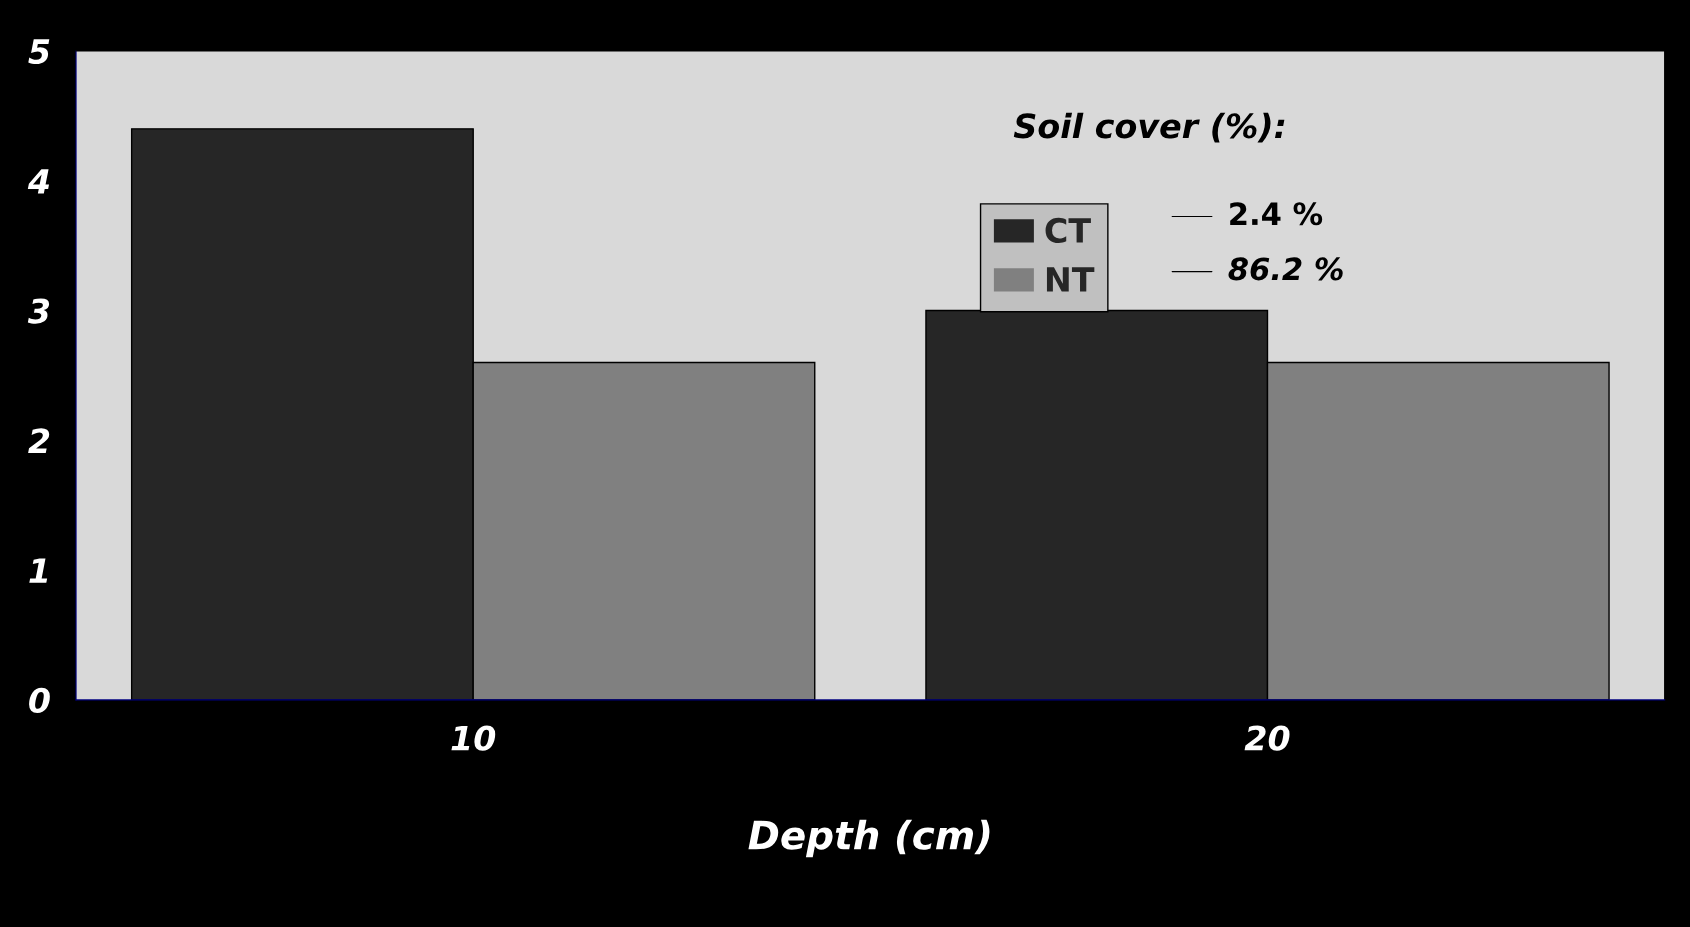 The image size is (1690, 927). Describe the element at coordinates (39, 440) in the screenshot. I see `y-tick-label: 2` at that location.